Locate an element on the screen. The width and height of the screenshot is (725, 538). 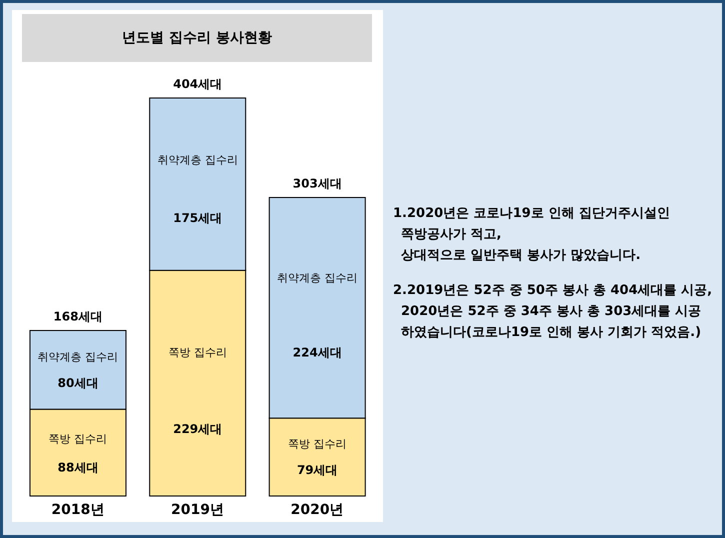
data-label: 80세대 is located at coordinates (78, 383).